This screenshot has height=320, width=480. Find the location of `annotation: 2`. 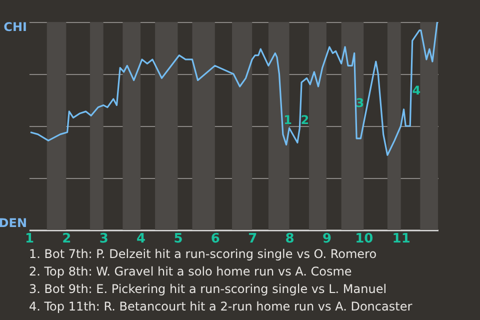

annotation: 2 is located at coordinates (305, 119).